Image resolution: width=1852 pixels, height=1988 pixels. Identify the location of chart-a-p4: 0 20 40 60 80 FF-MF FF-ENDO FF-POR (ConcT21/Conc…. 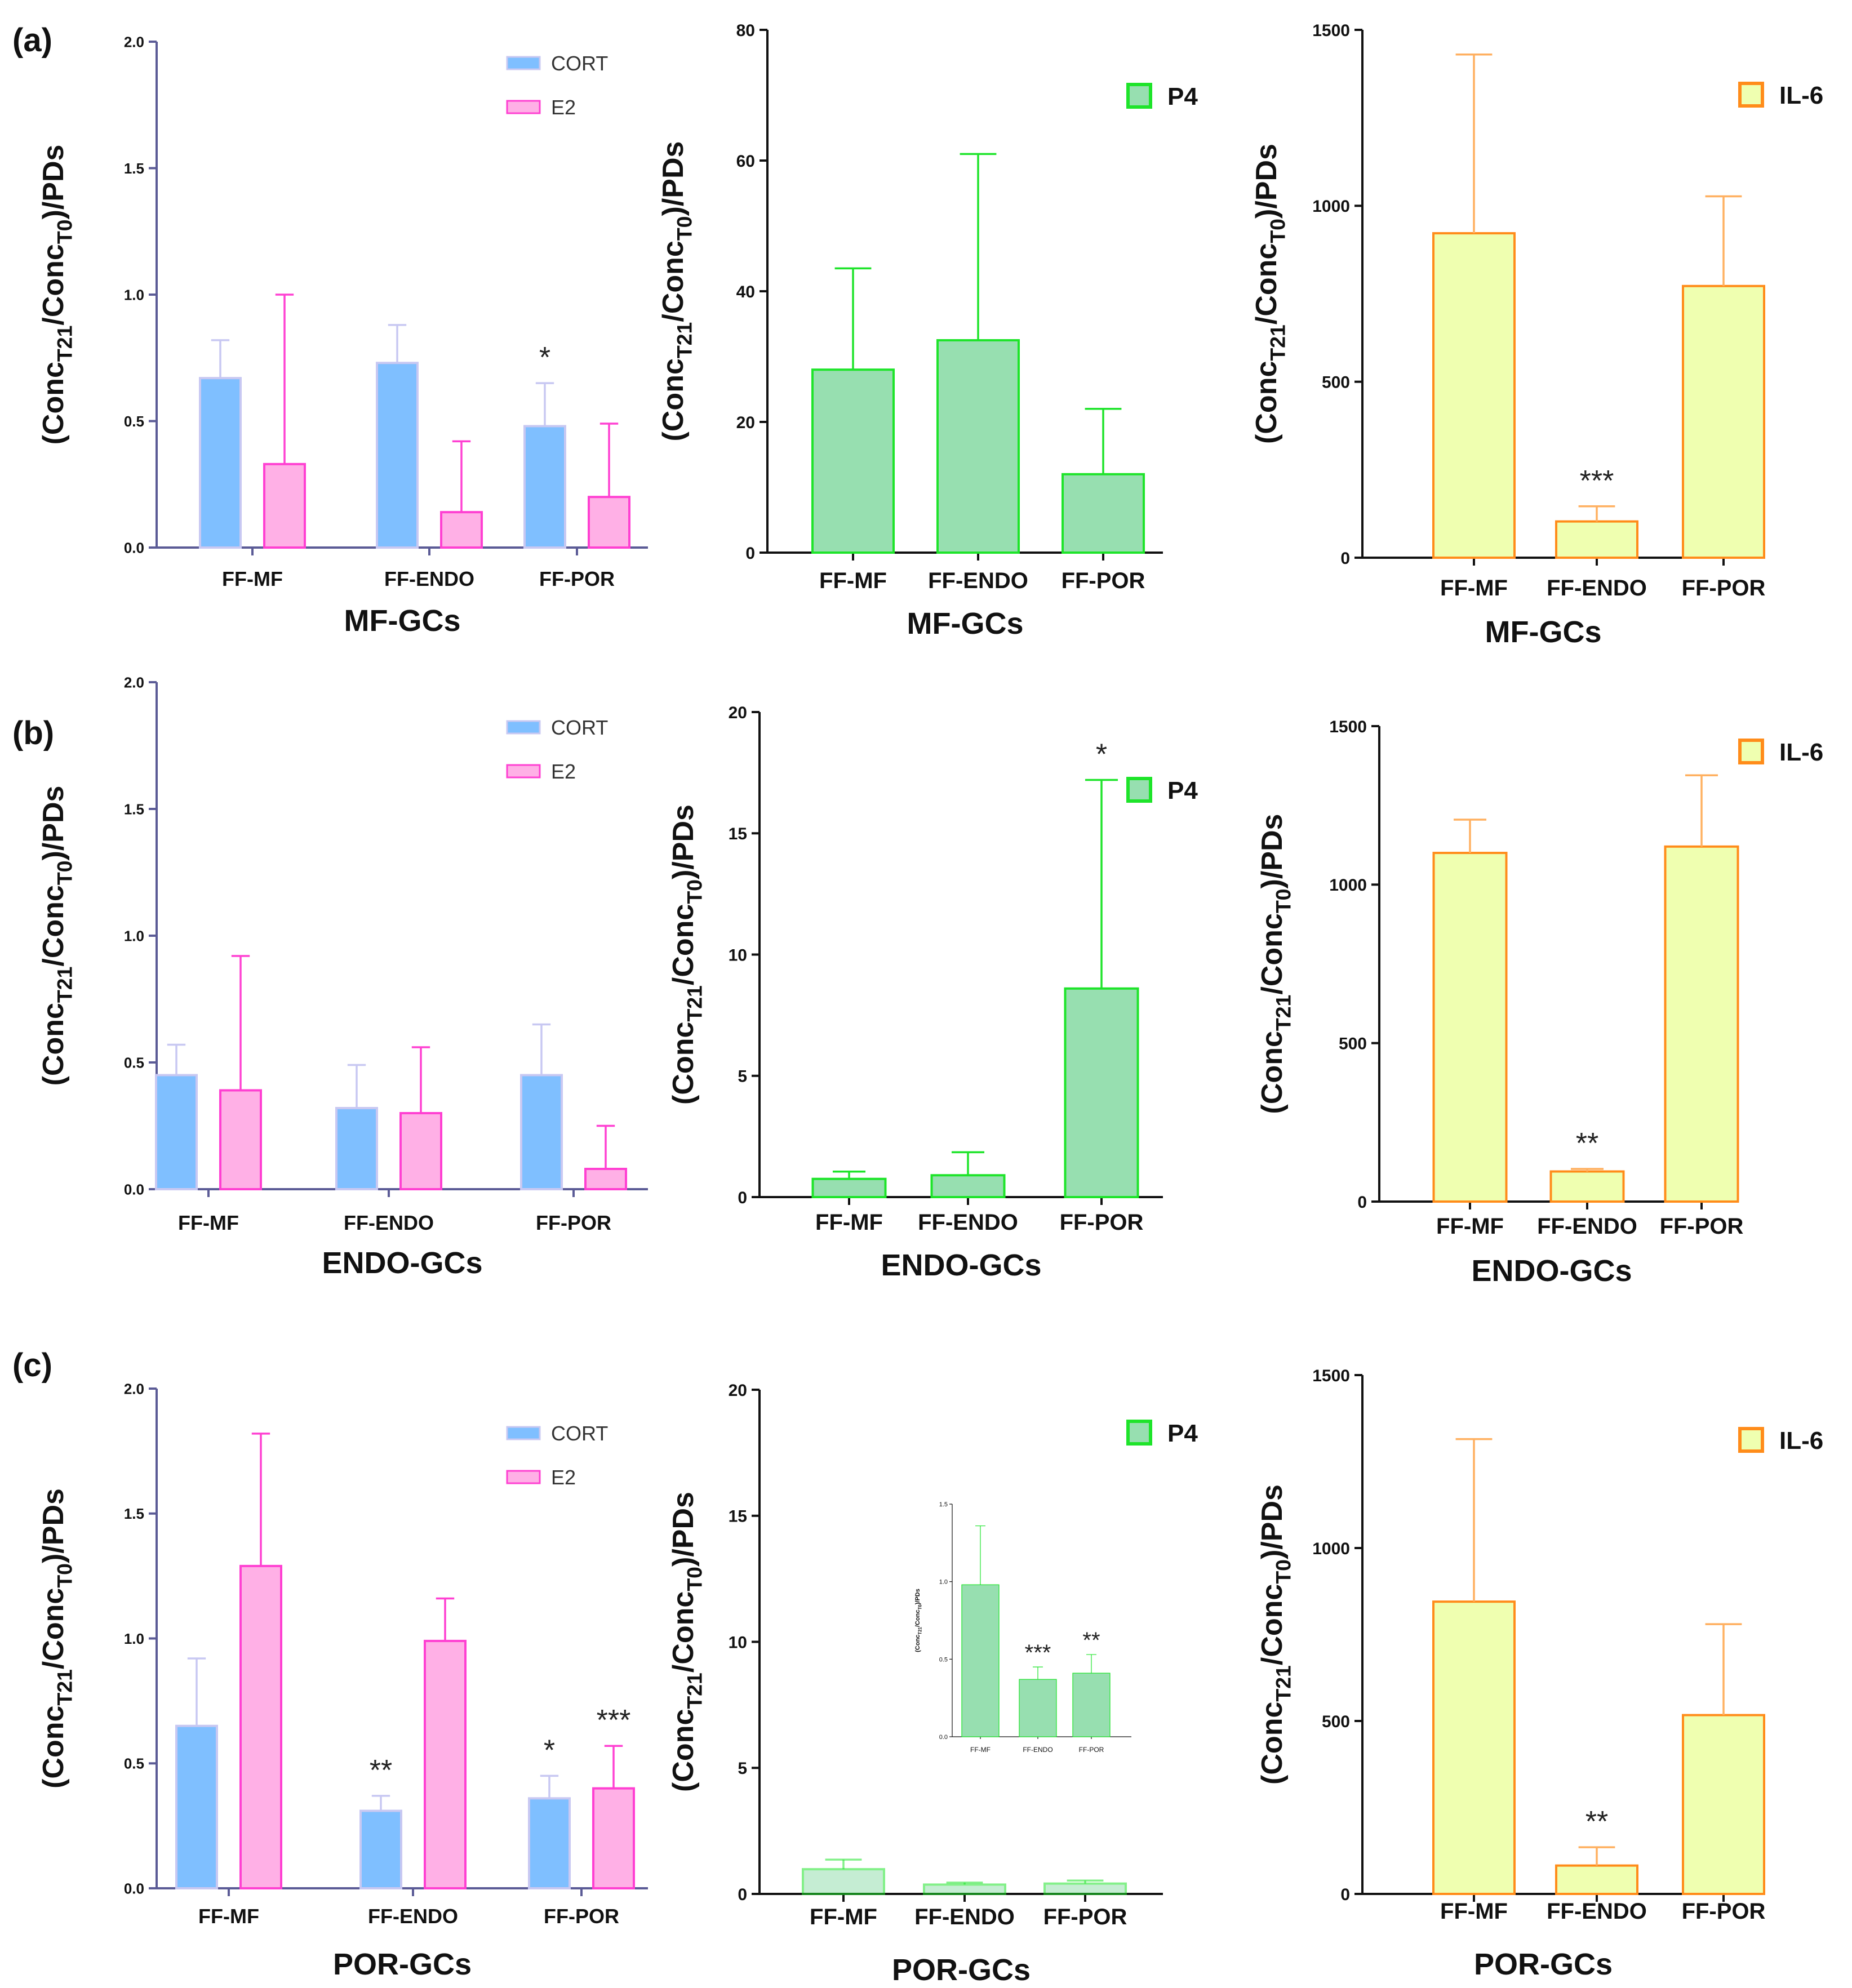
(928, 331).